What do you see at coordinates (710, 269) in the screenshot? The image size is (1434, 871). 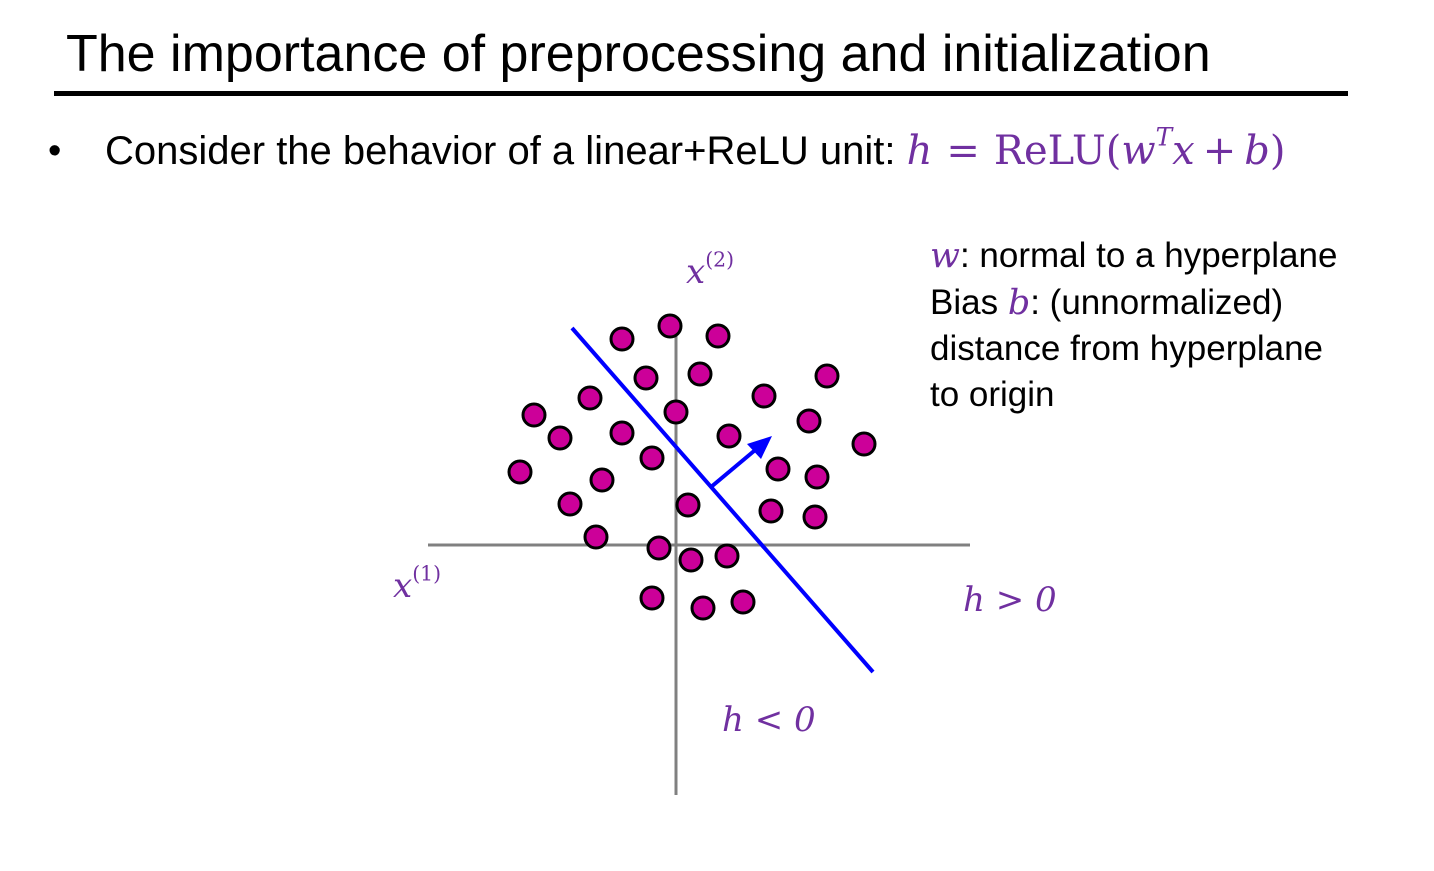 I see `x2-axis-label: x(2)` at bounding box center [710, 269].